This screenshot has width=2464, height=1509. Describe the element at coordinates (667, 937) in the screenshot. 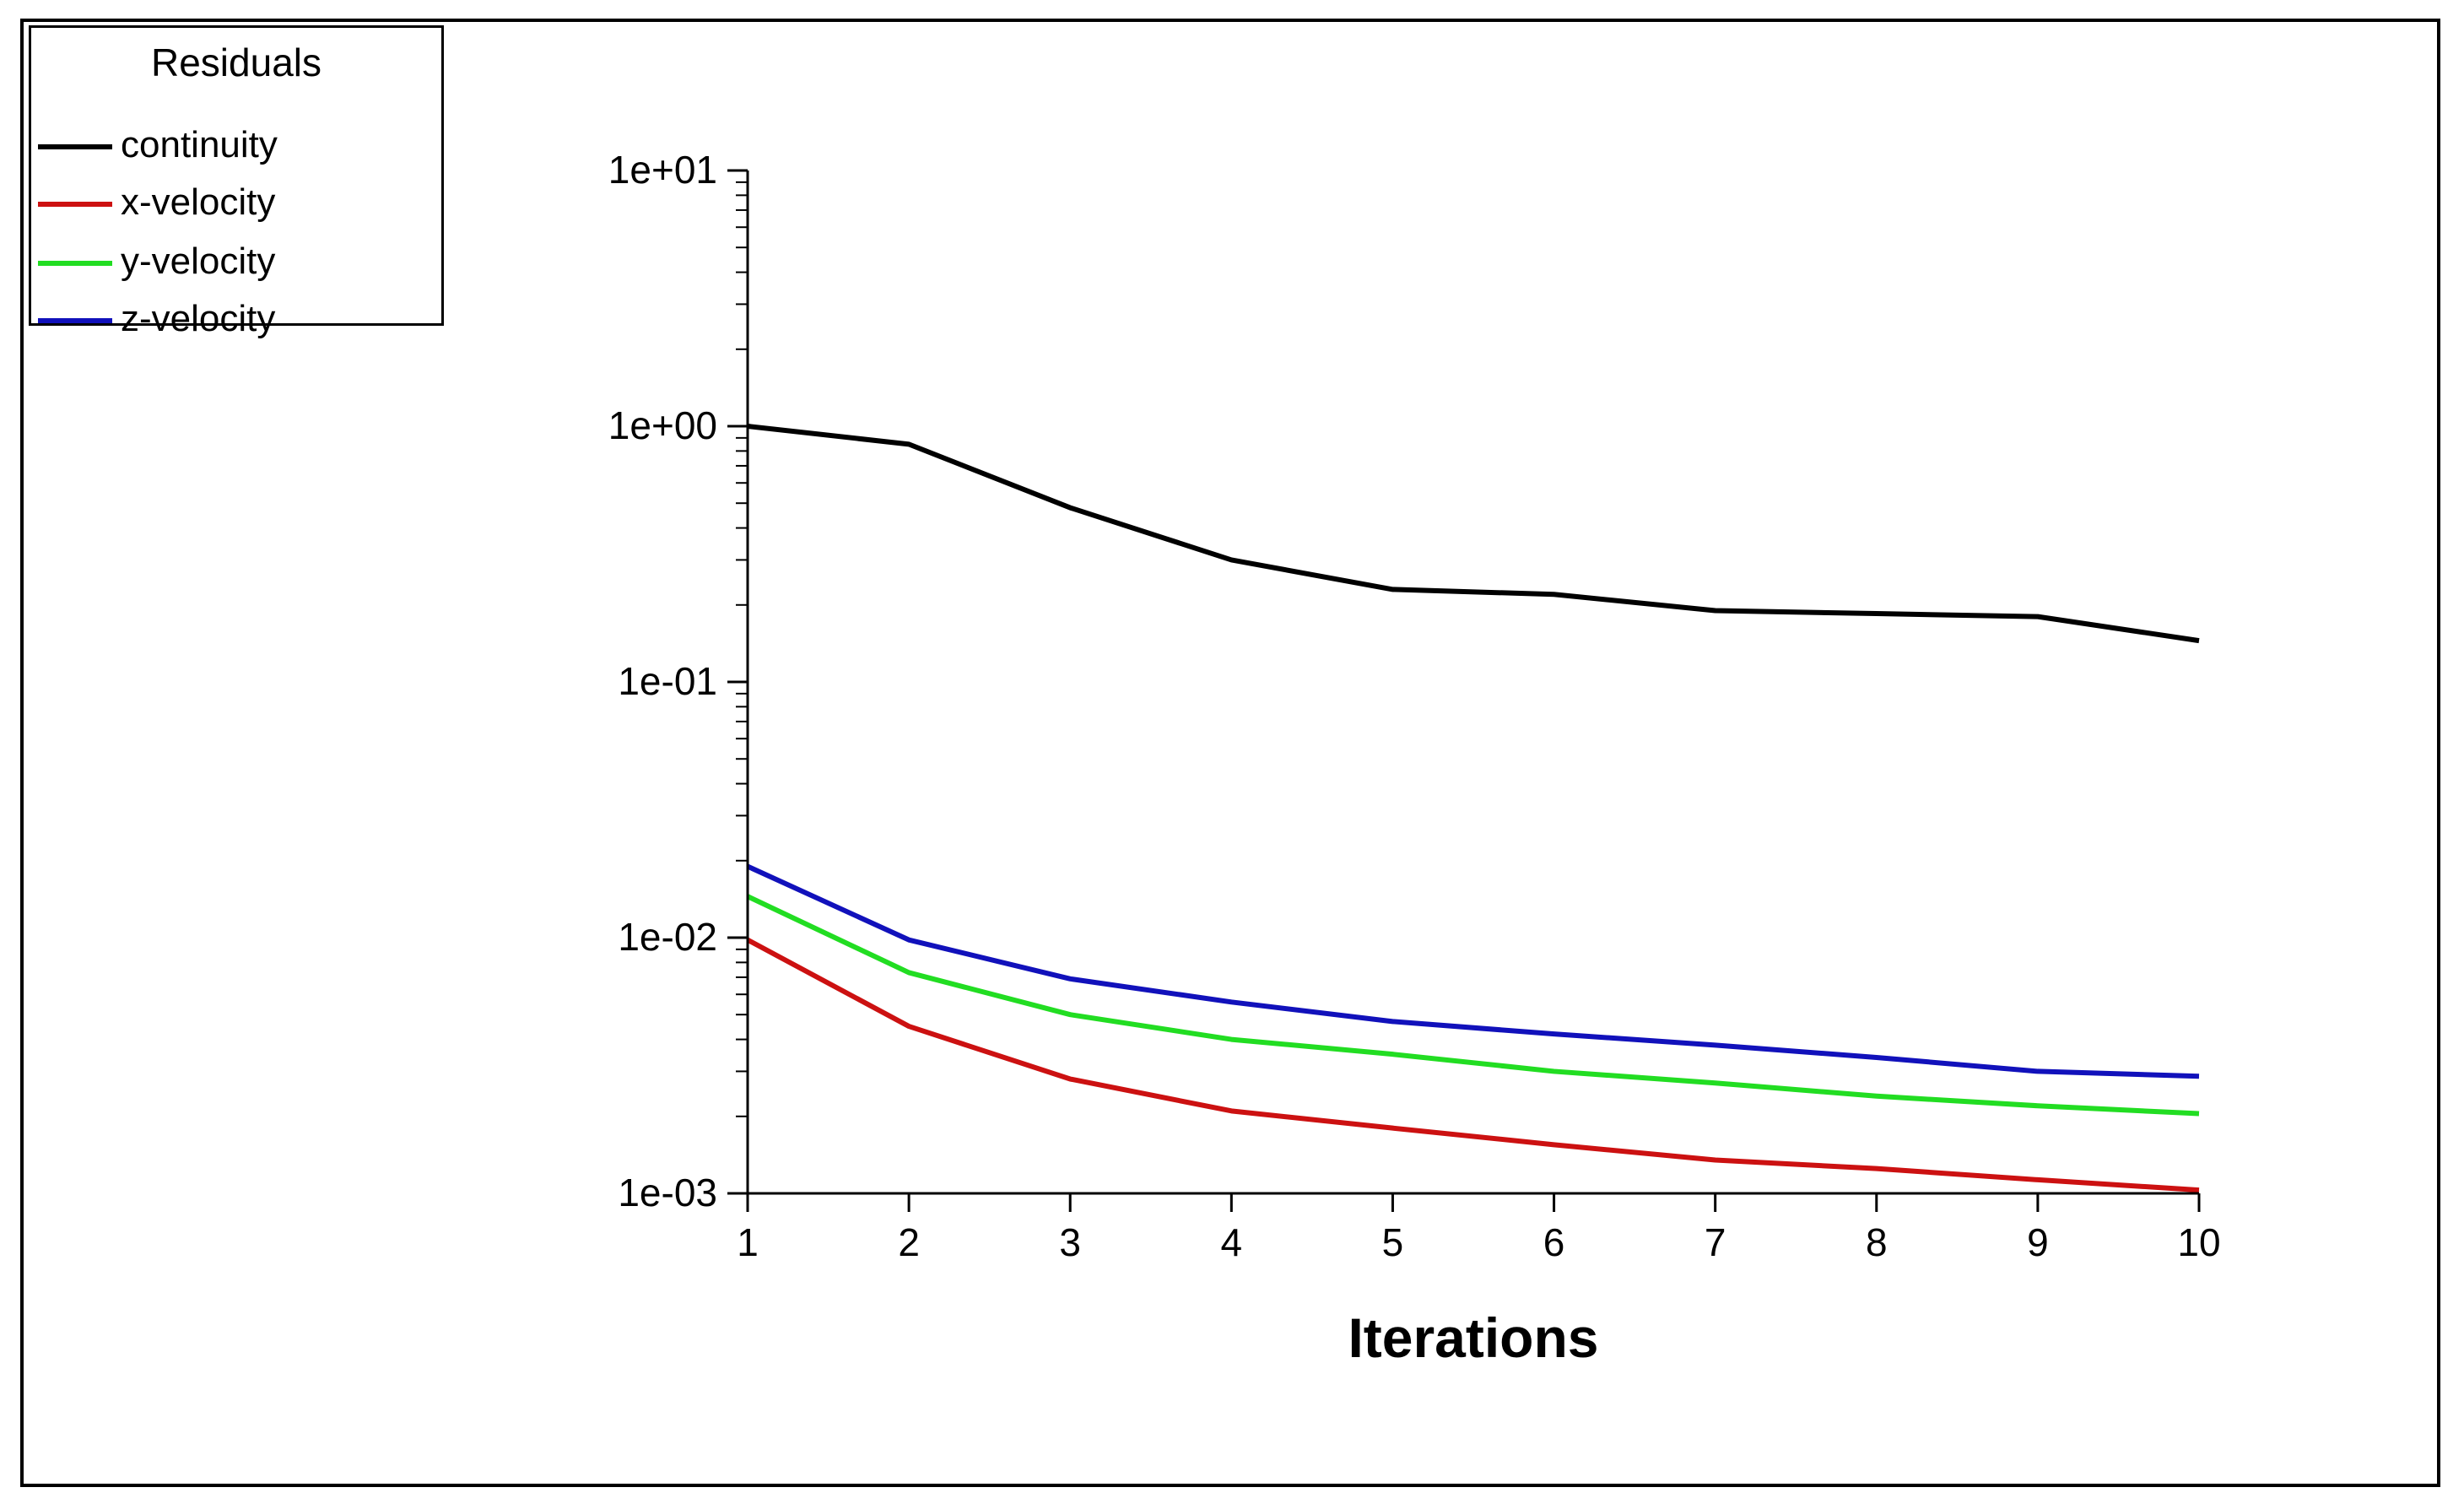

I see `y-tick-label: 1e-02` at that location.